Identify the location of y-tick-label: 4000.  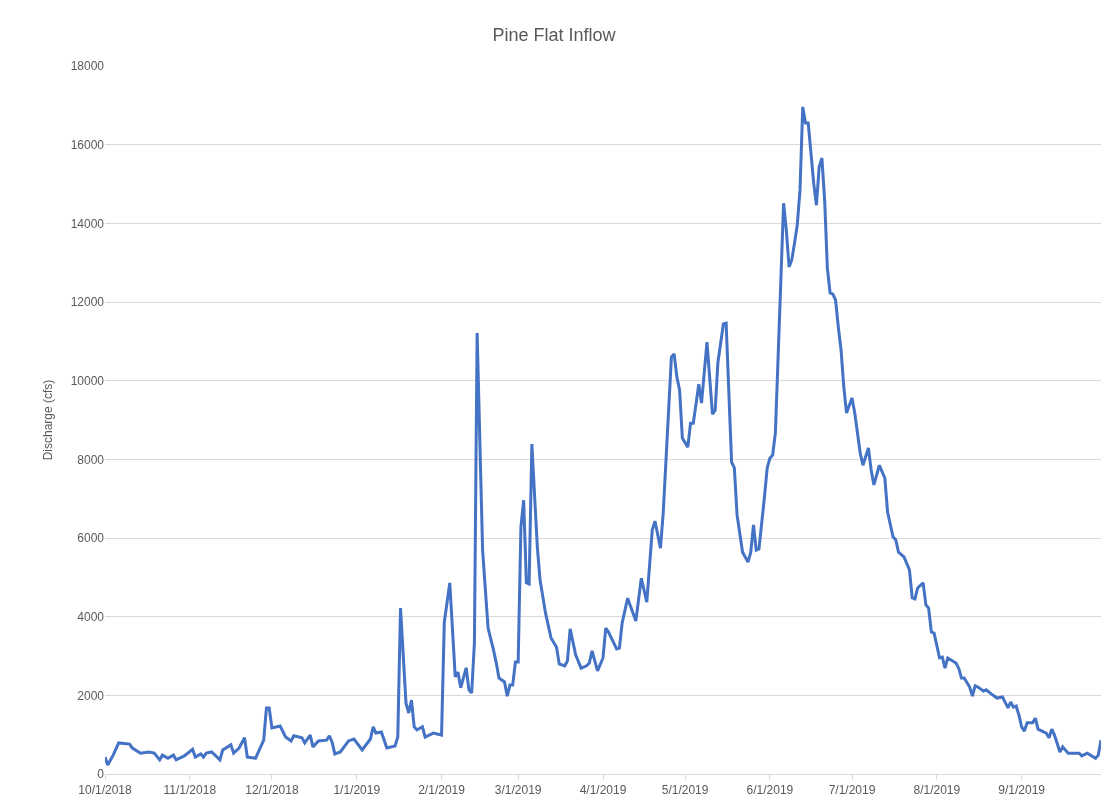
(91, 616).